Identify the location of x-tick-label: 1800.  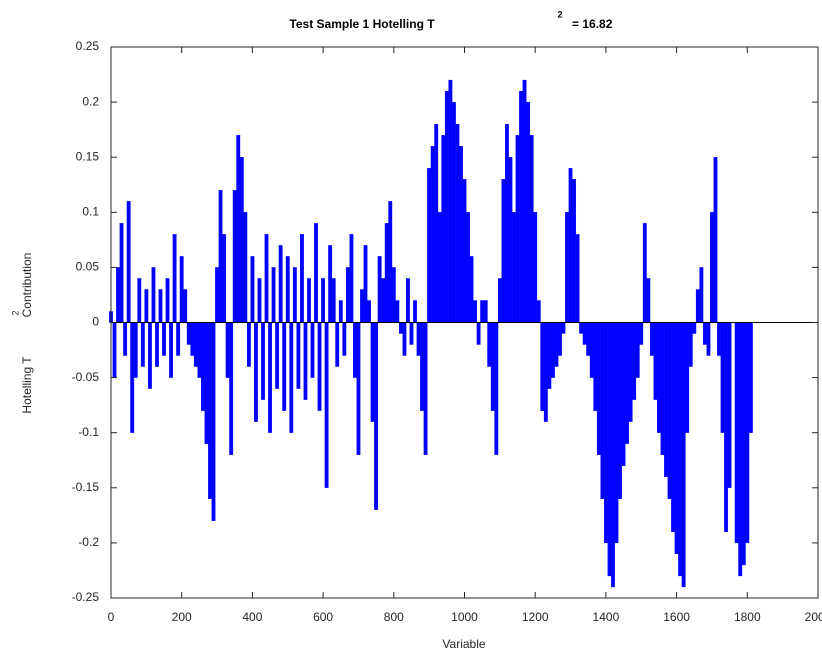
(747, 617).